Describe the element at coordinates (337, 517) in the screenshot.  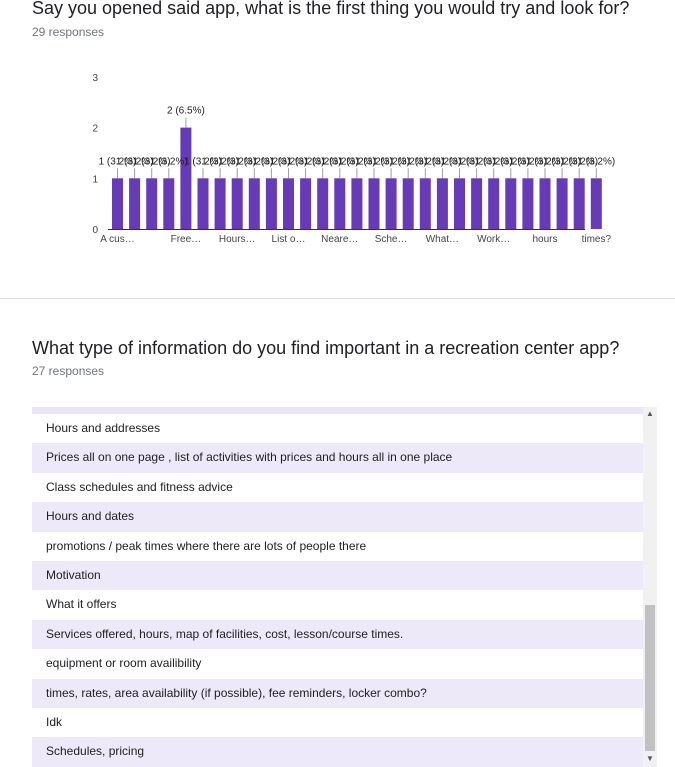
I see `list-item: Hours and dates` at that location.